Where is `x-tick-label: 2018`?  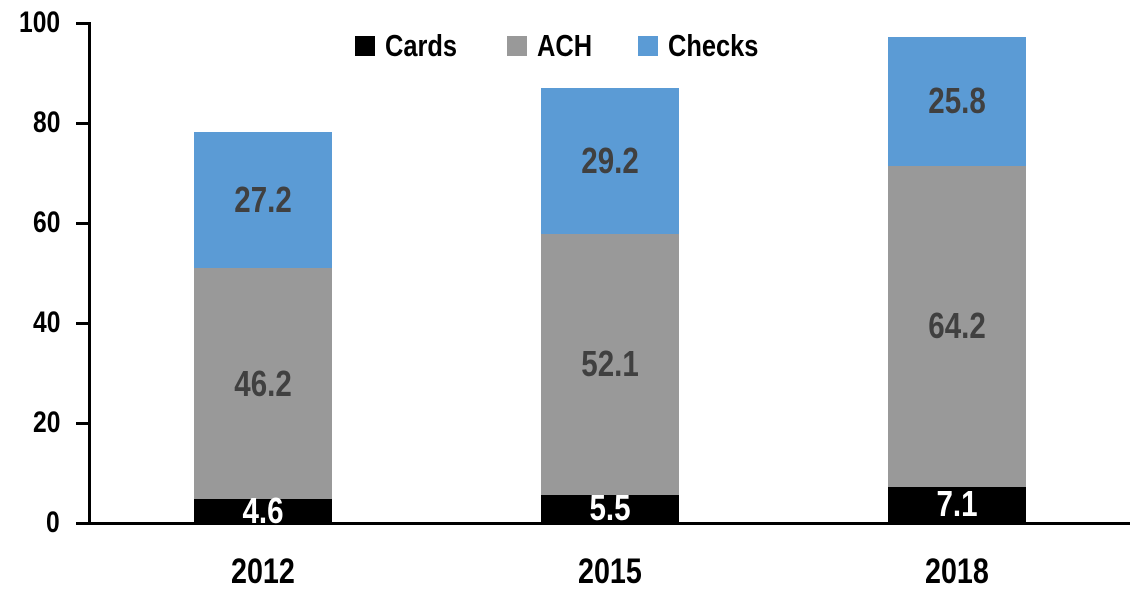 x-tick-label: 2018 is located at coordinates (957, 572).